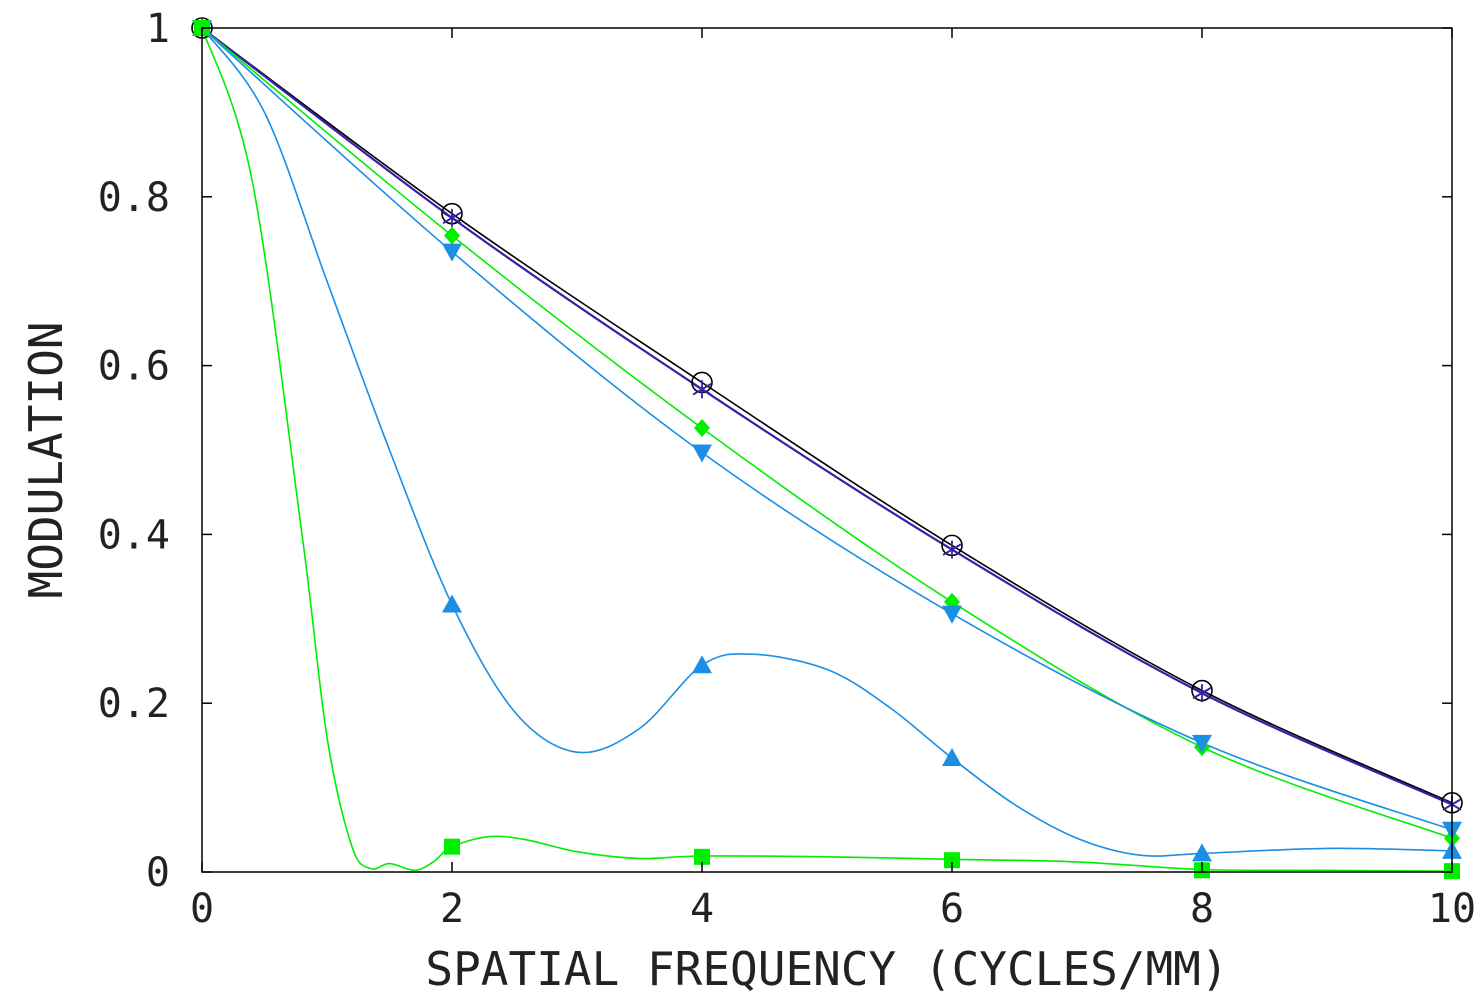  Describe the element at coordinates (833, 909) in the screenshot. I see `x-tick-labels: 0 2 4 6 8 10` at that location.